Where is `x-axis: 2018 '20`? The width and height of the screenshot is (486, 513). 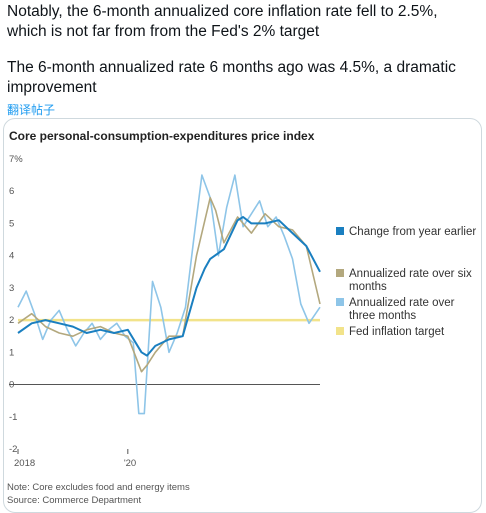
x-axis: 2018 '20 is located at coordinates (75, 459).